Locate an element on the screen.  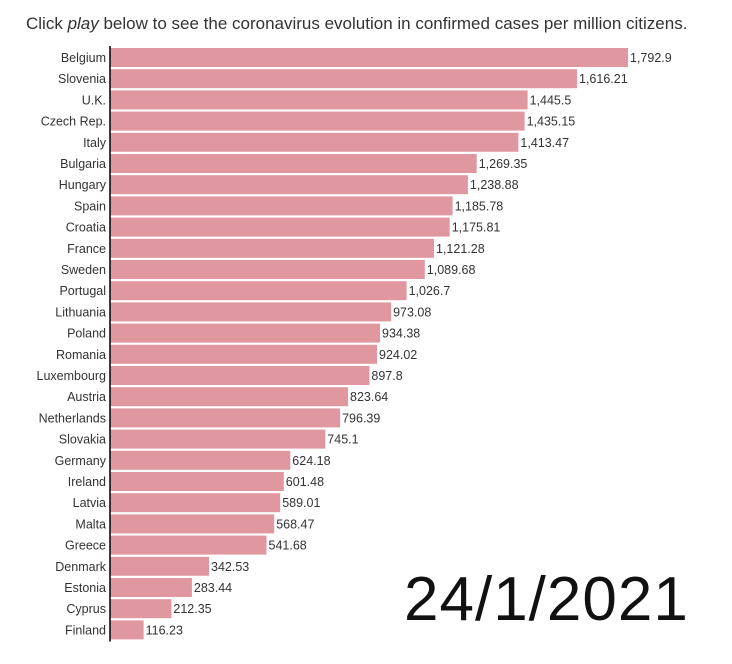
category-label: Austria is located at coordinates (86, 397).